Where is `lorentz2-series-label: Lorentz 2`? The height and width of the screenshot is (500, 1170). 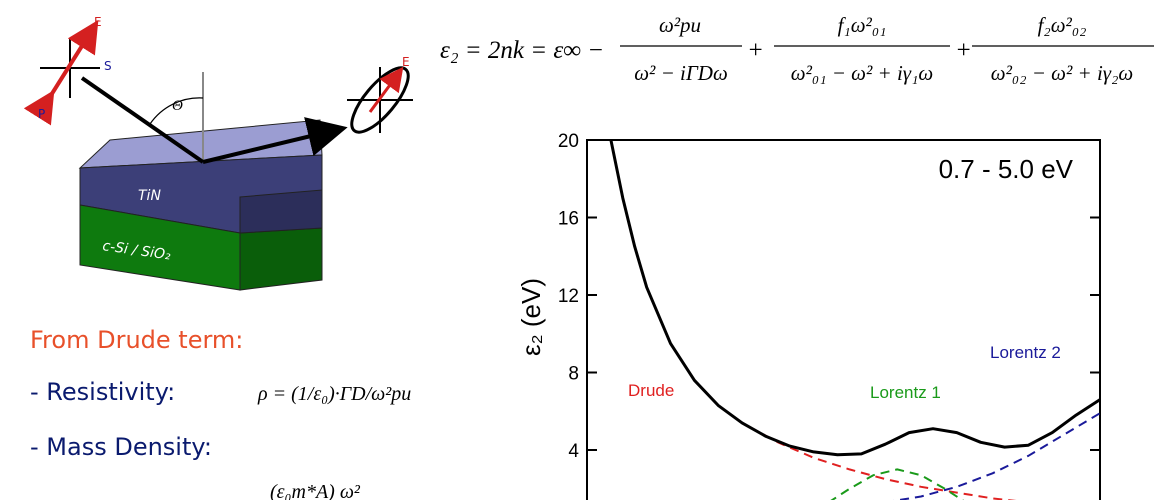 lorentz2-series-label: Lorentz 2 is located at coordinates (1025, 352).